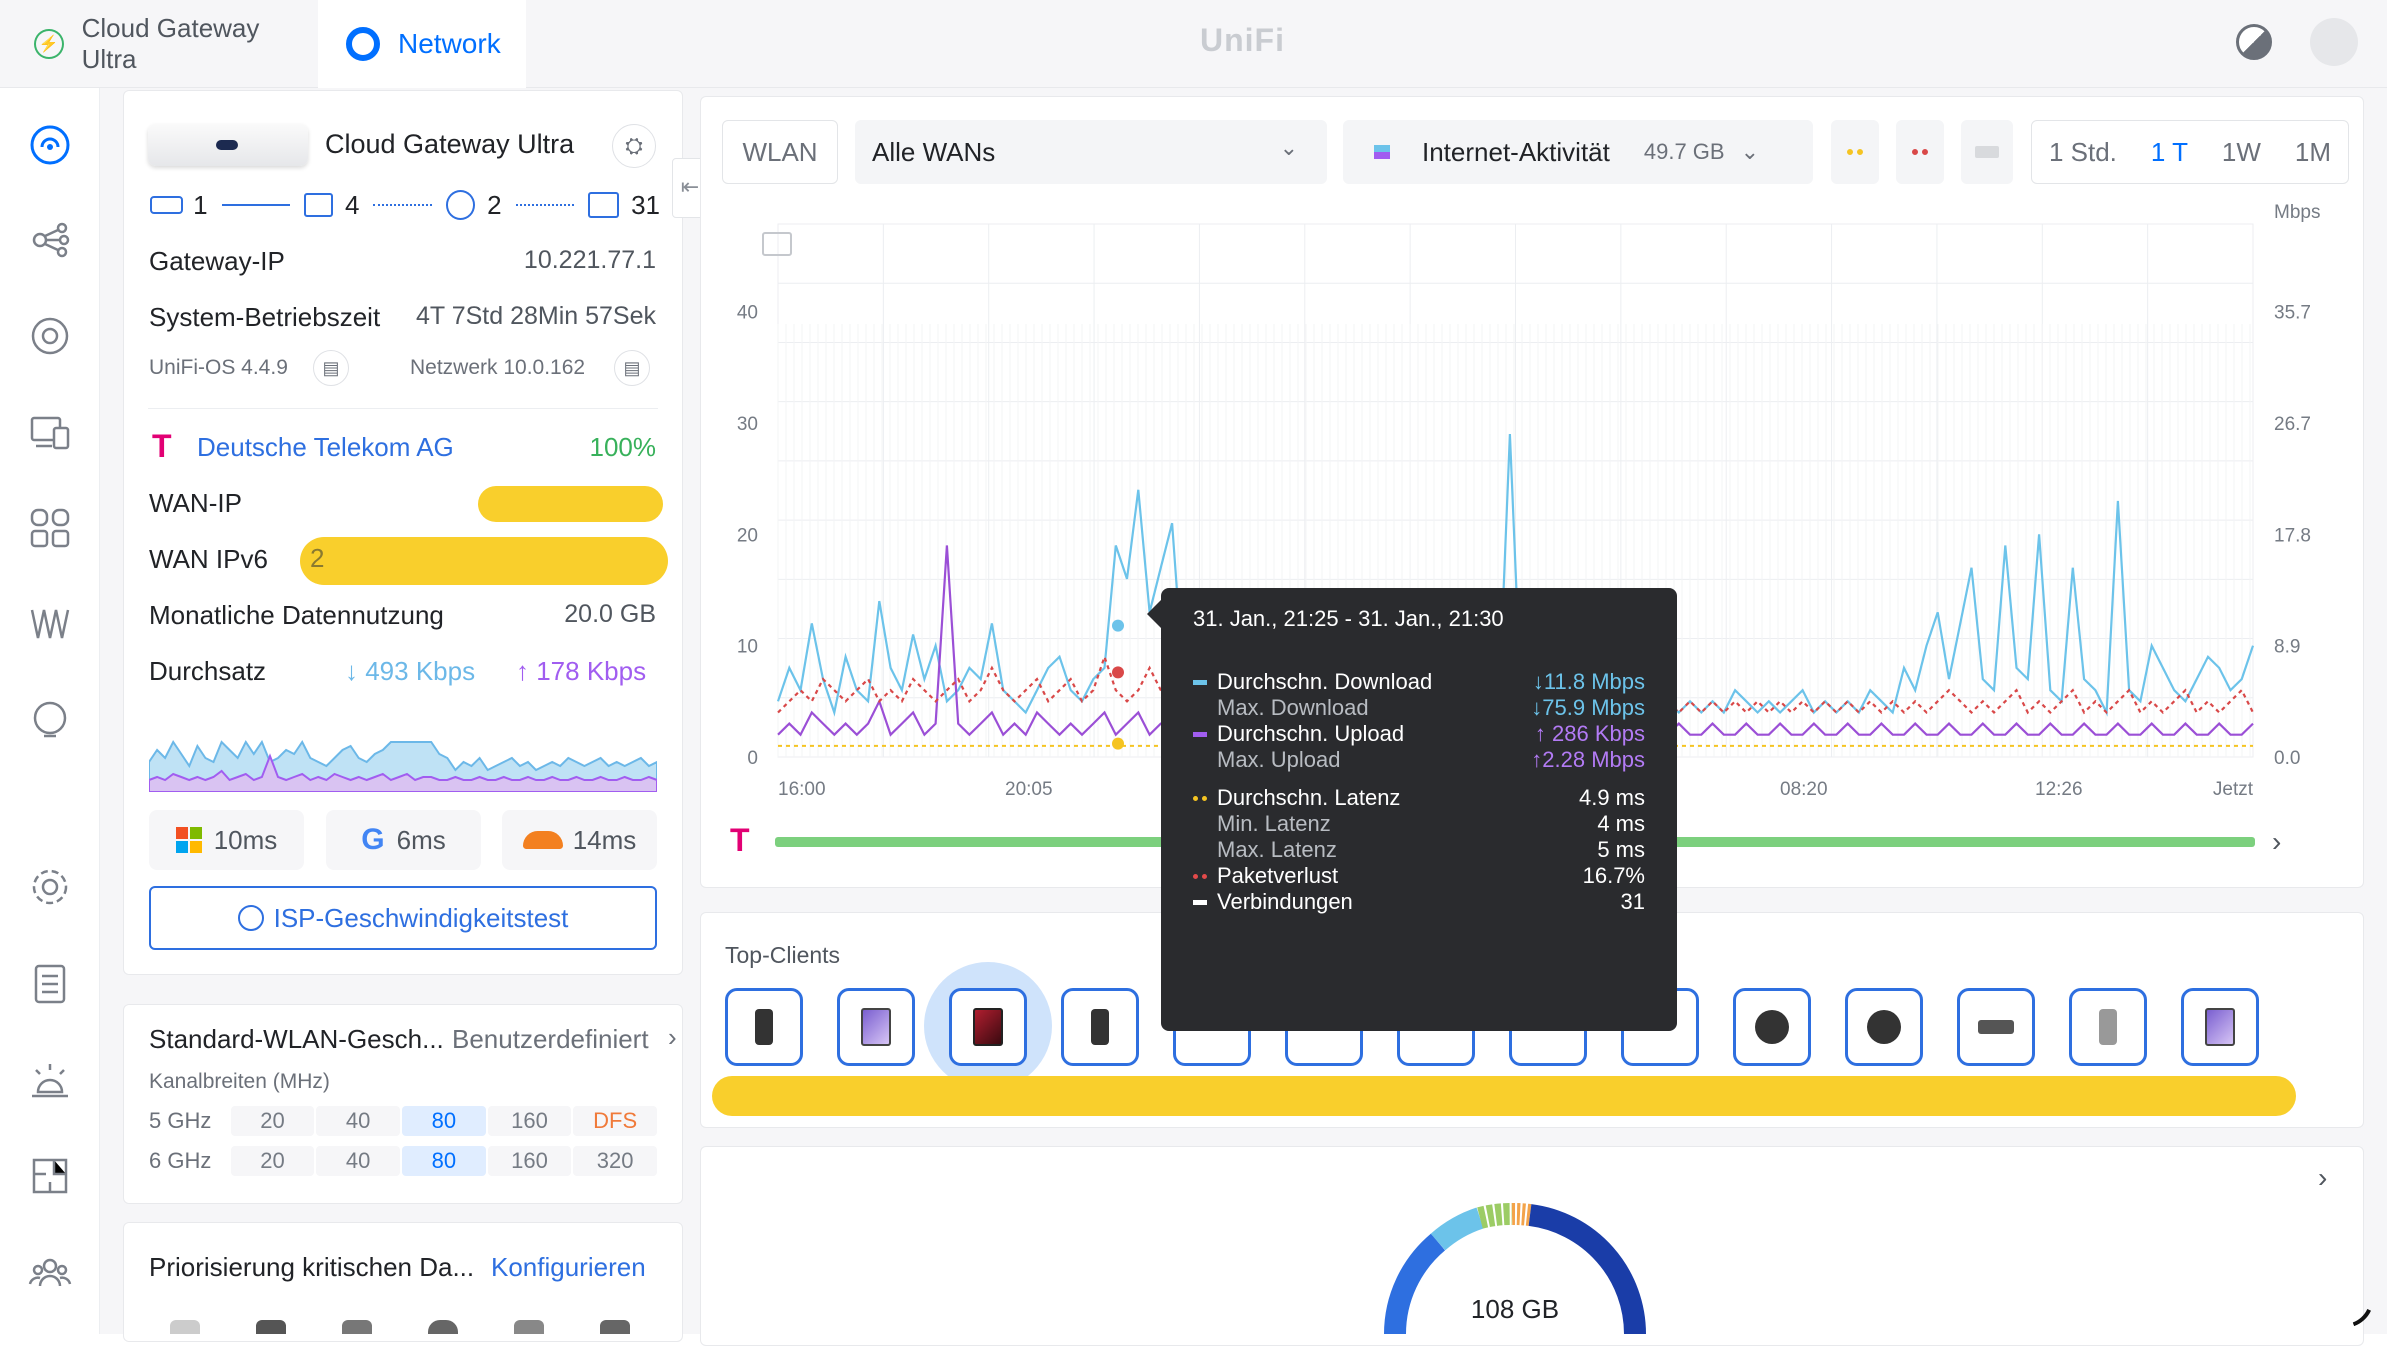 The height and width of the screenshot is (1346, 2387). Describe the element at coordinates (752, 758) in the screenshot. I see `y-tick-left: 0` at that location.